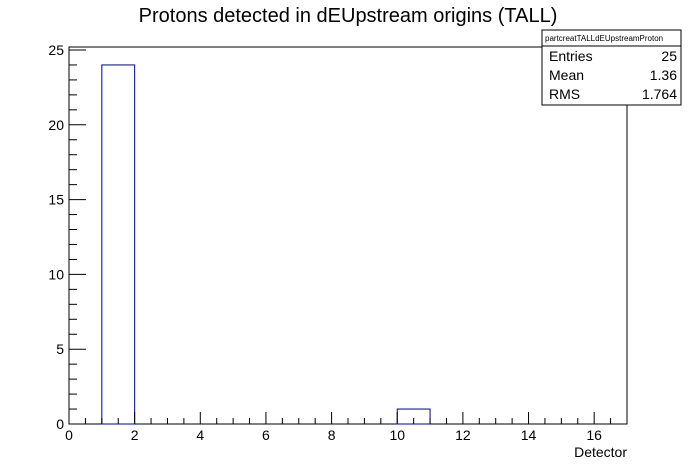 The height and width of the screenshot is (472, 696). What do you see at coordinates (463, 435) in the screenshot?
I see `x-tick-label: 12` at bounding box center [463, 435].